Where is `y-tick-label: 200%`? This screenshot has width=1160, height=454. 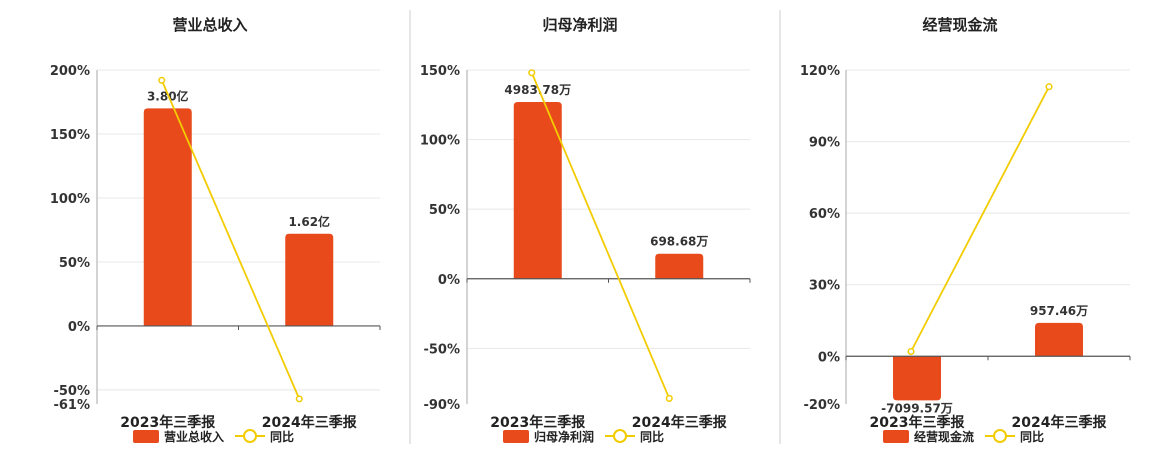
y-tick-label: 200% is located at coordinates (70, 71).